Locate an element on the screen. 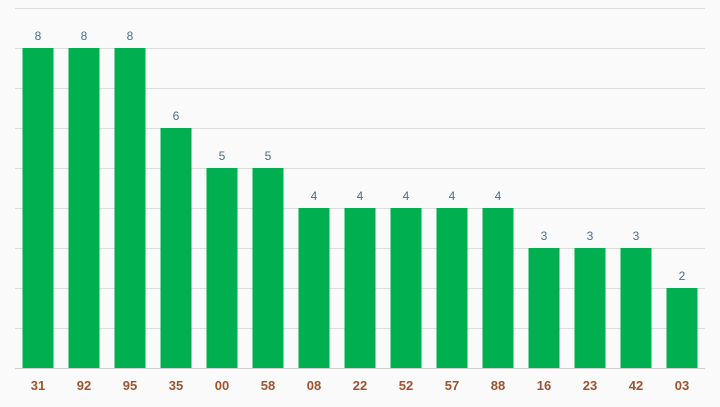  data-label-08: 4 is located at coordinates (314, 196).